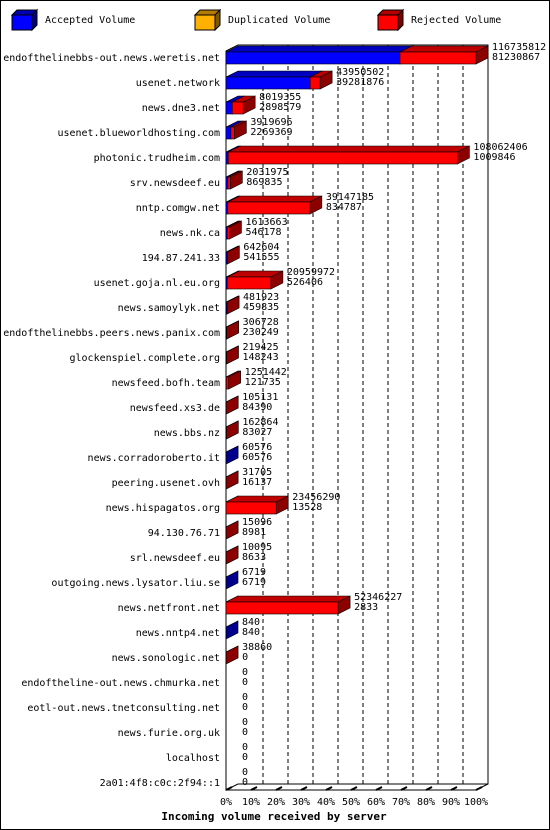 The width and height of the screenshot is (550, 830). What do you see at coordinates (260, 397) in the screenshot?
I see `value-label: 105131` at bounding box center [260, 397].